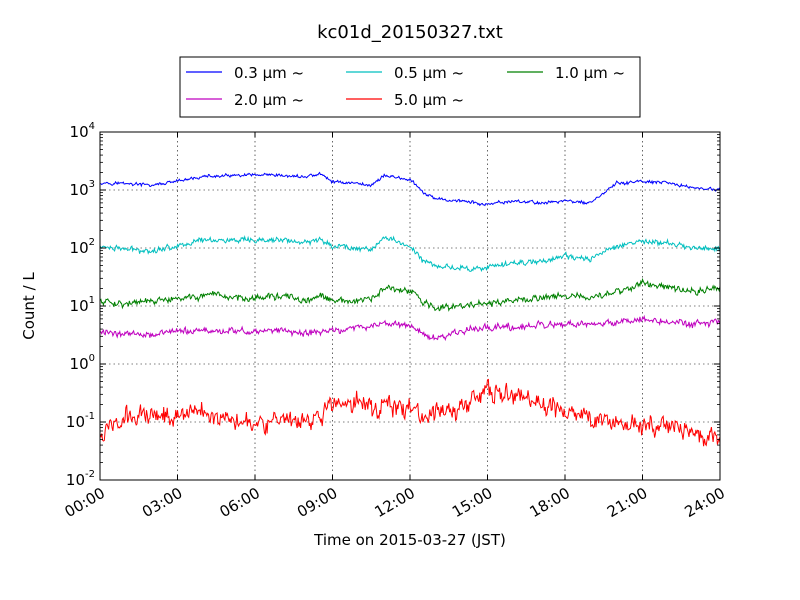  Describe the element at coordinates (82, 189) in the screenshot. I see `y-tick-label: 10³` at that location.